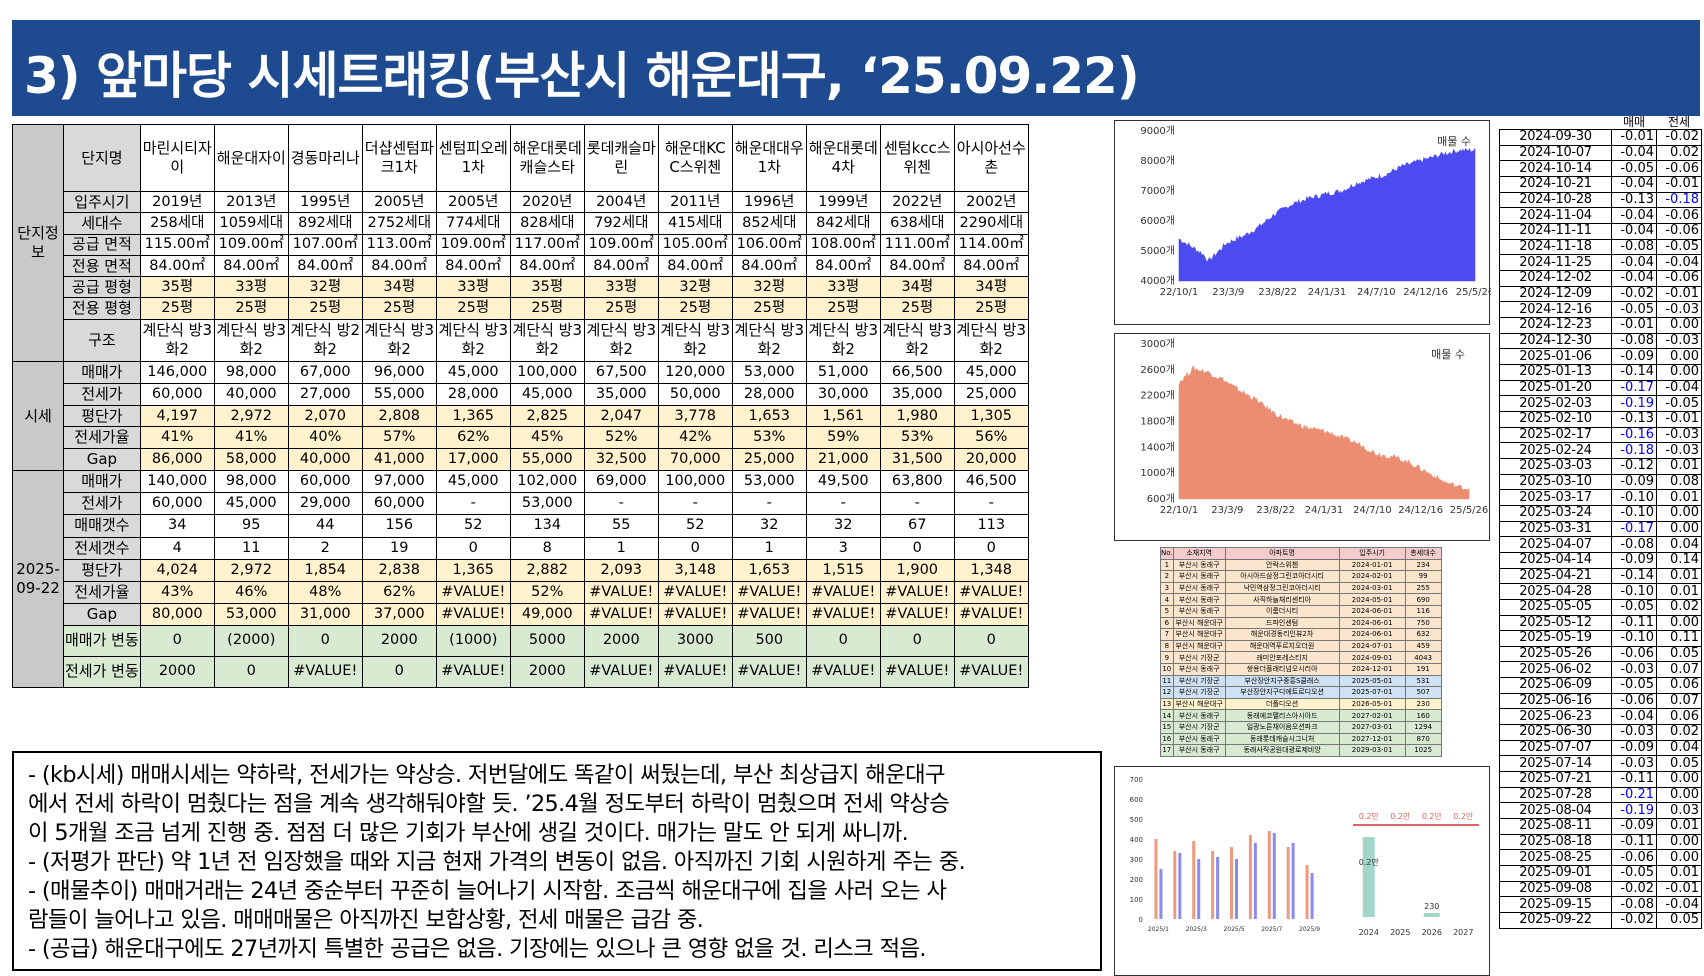  What do you see at coordinates (1372, 739) in the screenshot?
I see `supply-cell: 2027-12-01` at bounding box center [1372, 739].